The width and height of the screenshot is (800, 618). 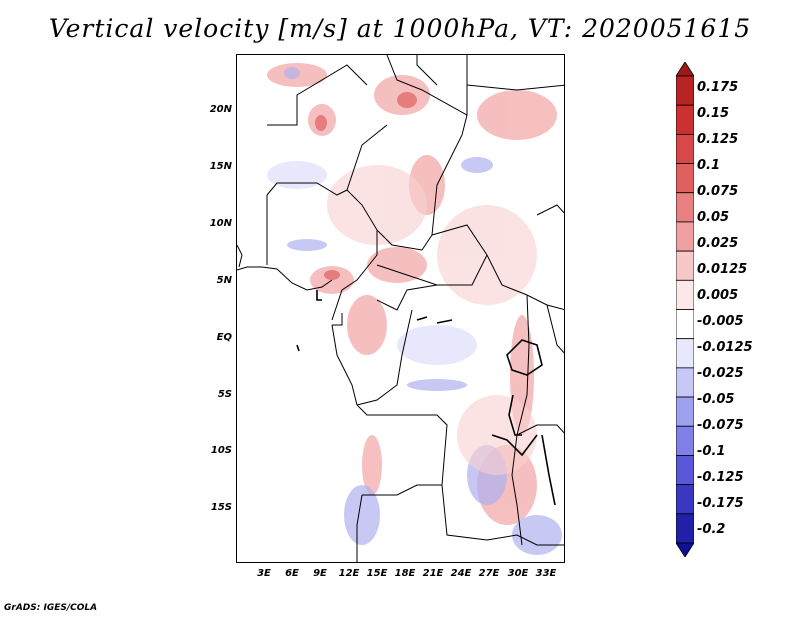 What do you see at coordinates (546, 573) in the screenshot?
I see `x-tick-label: 33E` at bounding box center [546, 573].